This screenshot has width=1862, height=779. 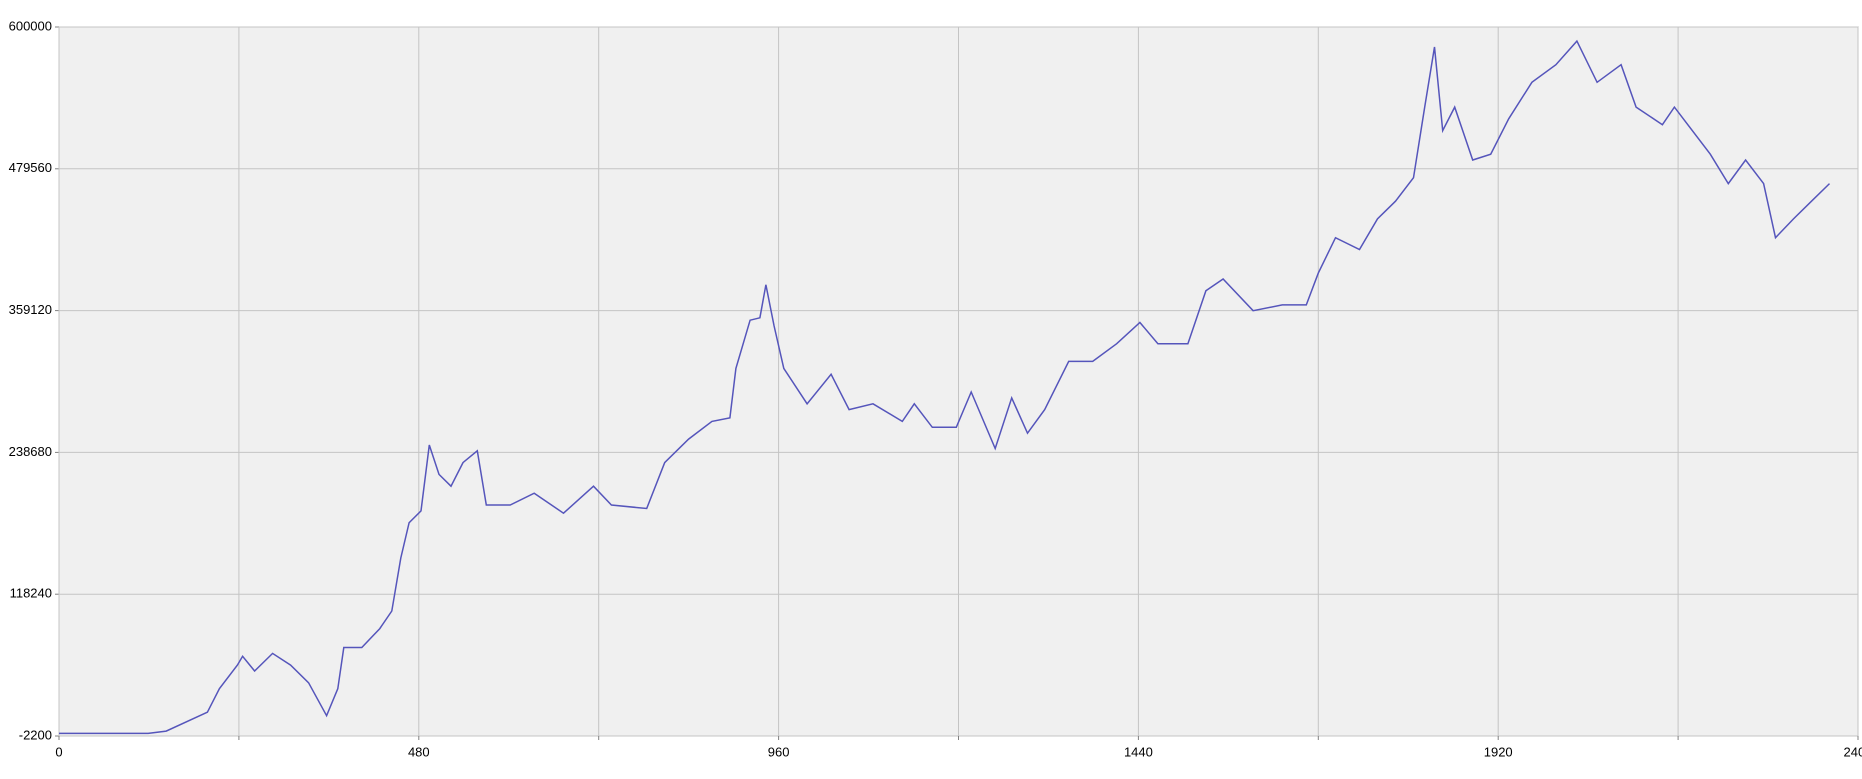 I want to click on x-tick-label: 960, so click(x=779, y=751).